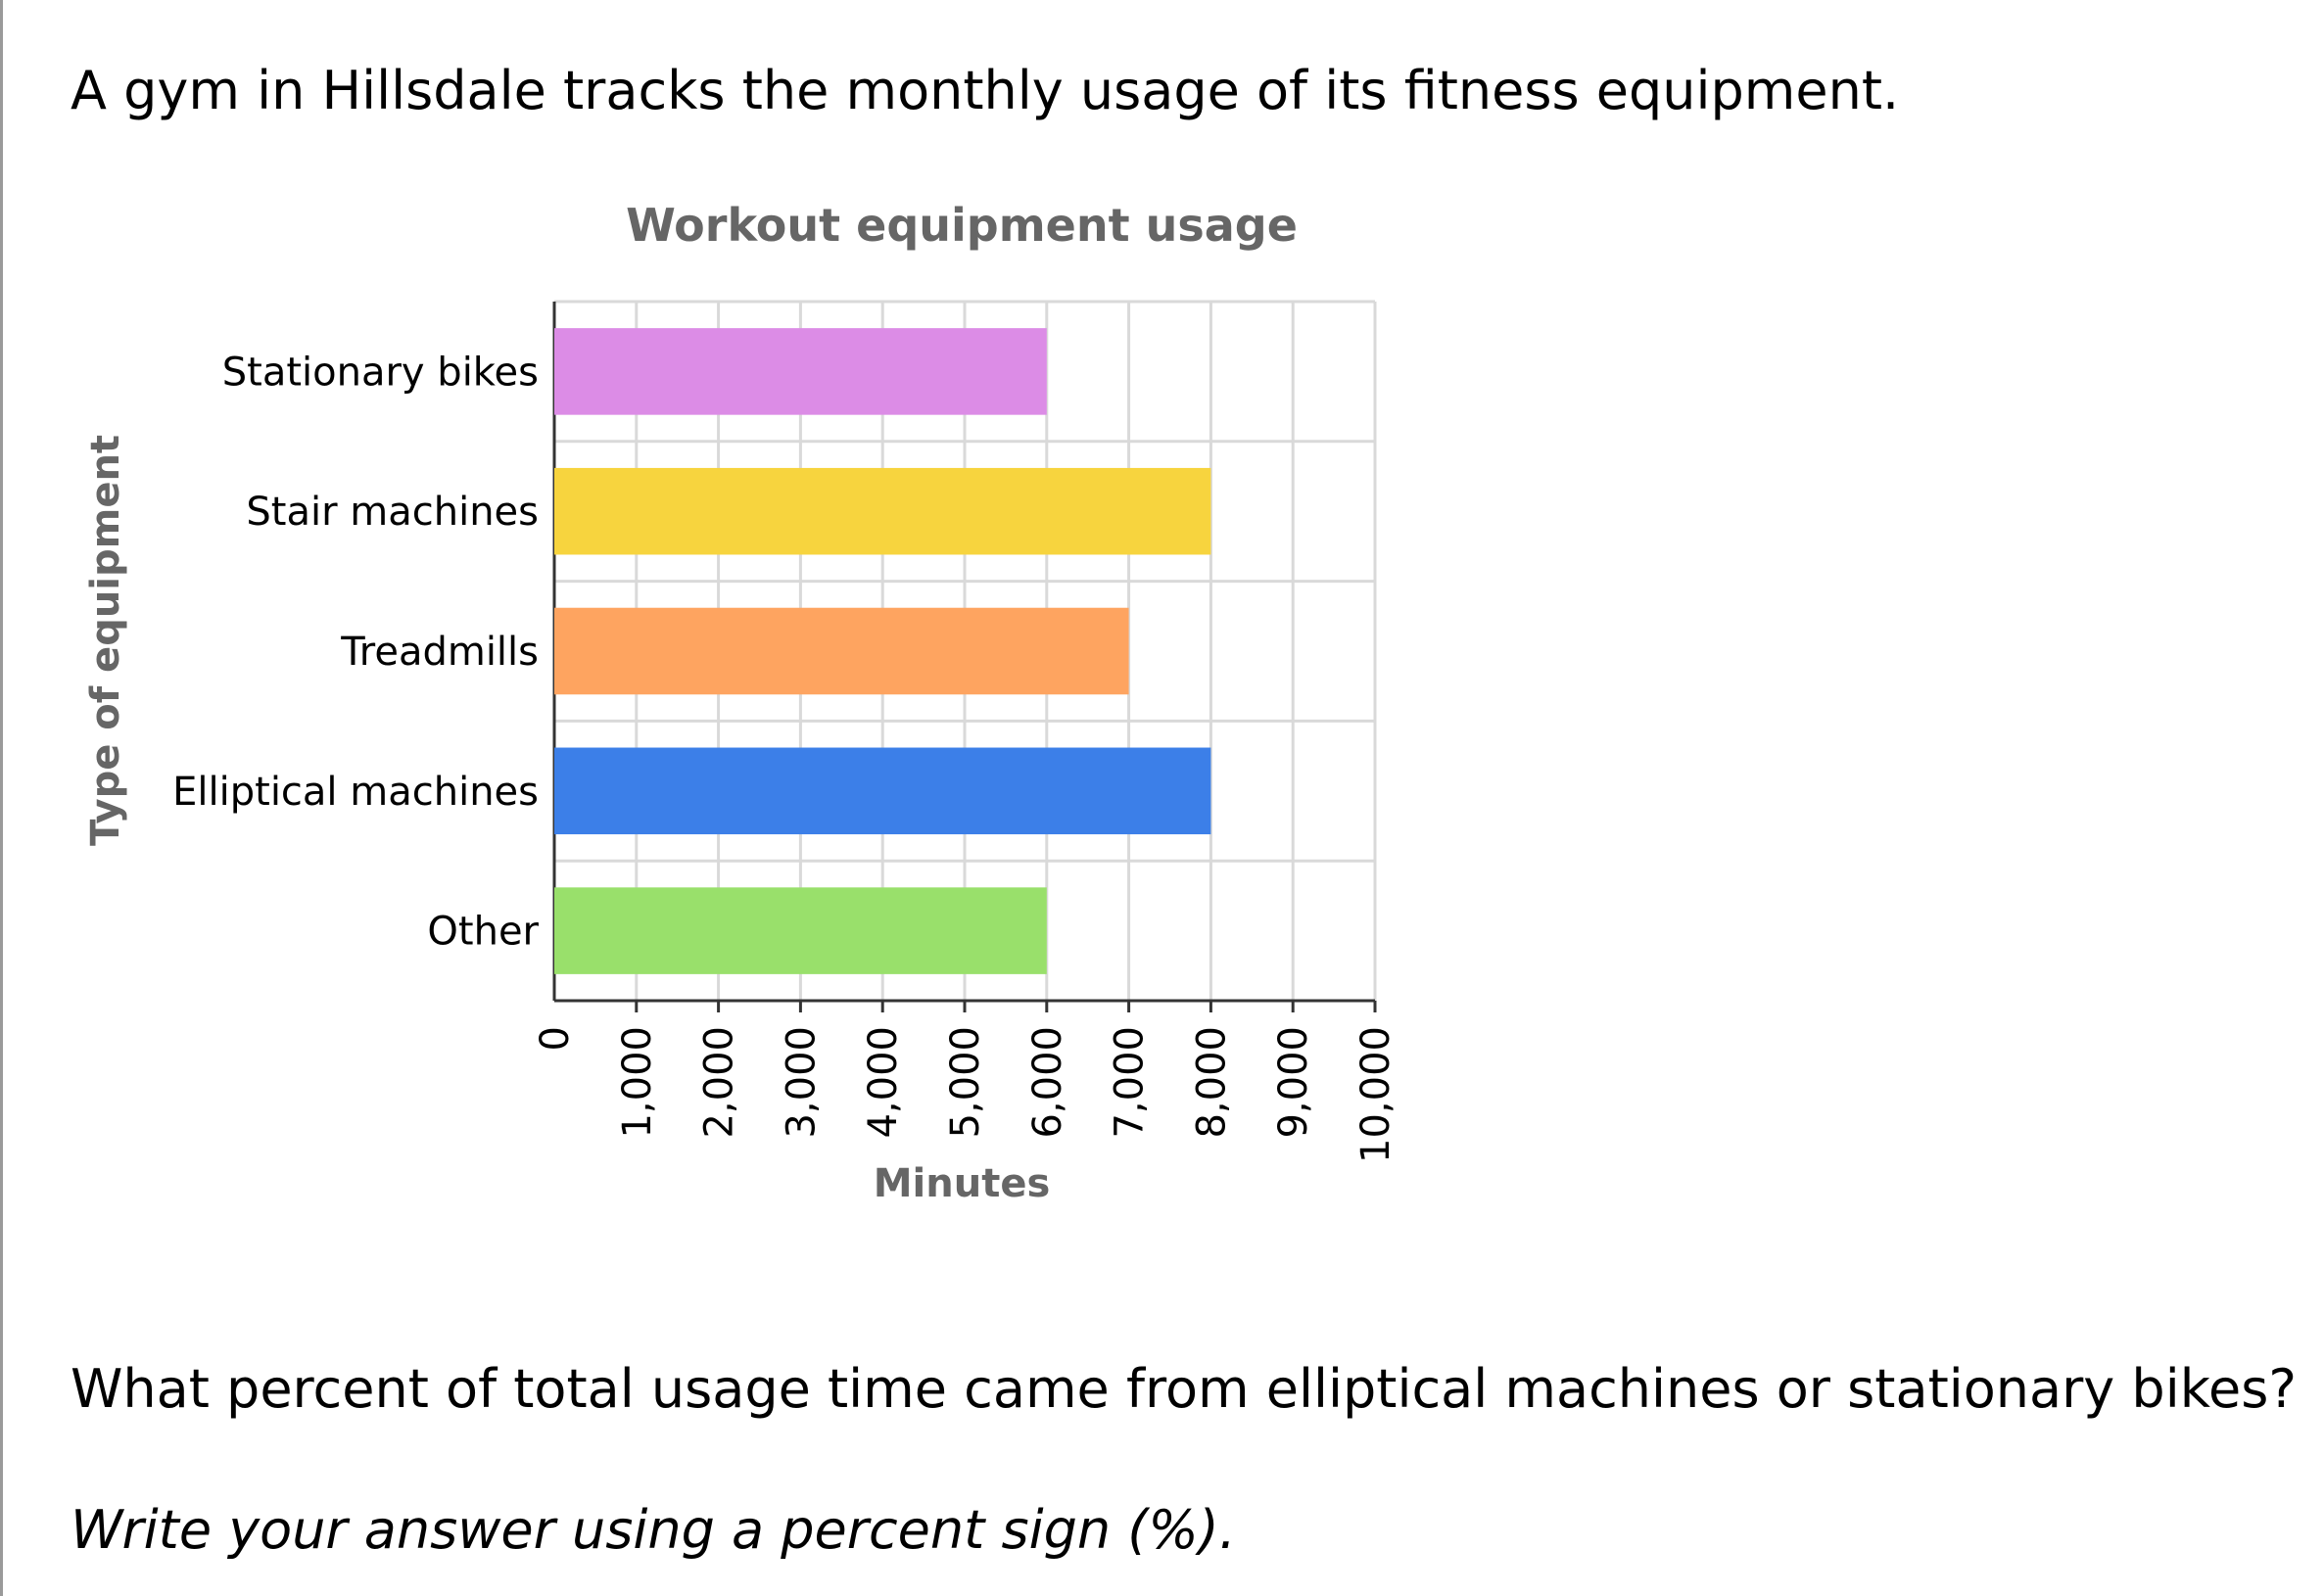  What do you see at coordinates (555, 1038) in the screenshot?
I see `x-tick-label: 0` at bounding box center [555, 1038].